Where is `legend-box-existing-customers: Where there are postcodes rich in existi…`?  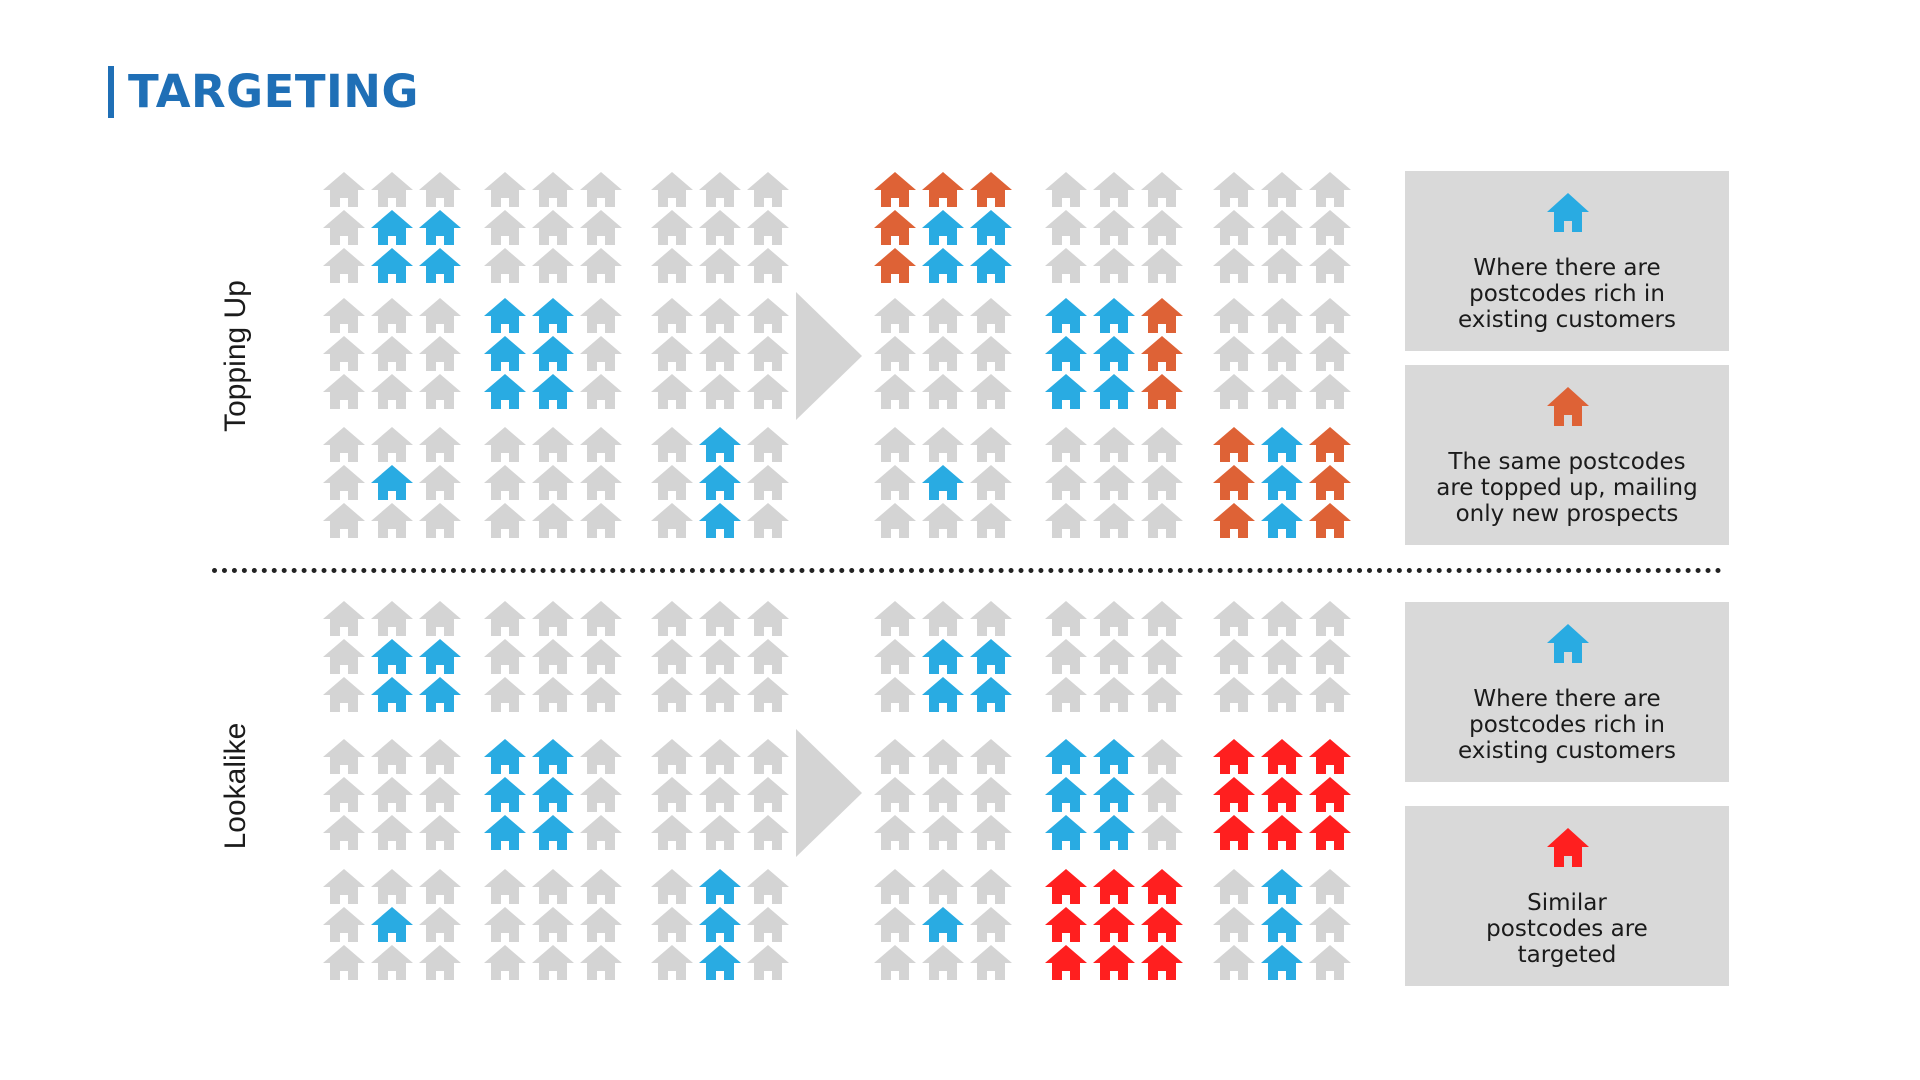
legend-box-existing-customers: Where there are postcodes rich in existi… is located at coordinates (1567, 261).